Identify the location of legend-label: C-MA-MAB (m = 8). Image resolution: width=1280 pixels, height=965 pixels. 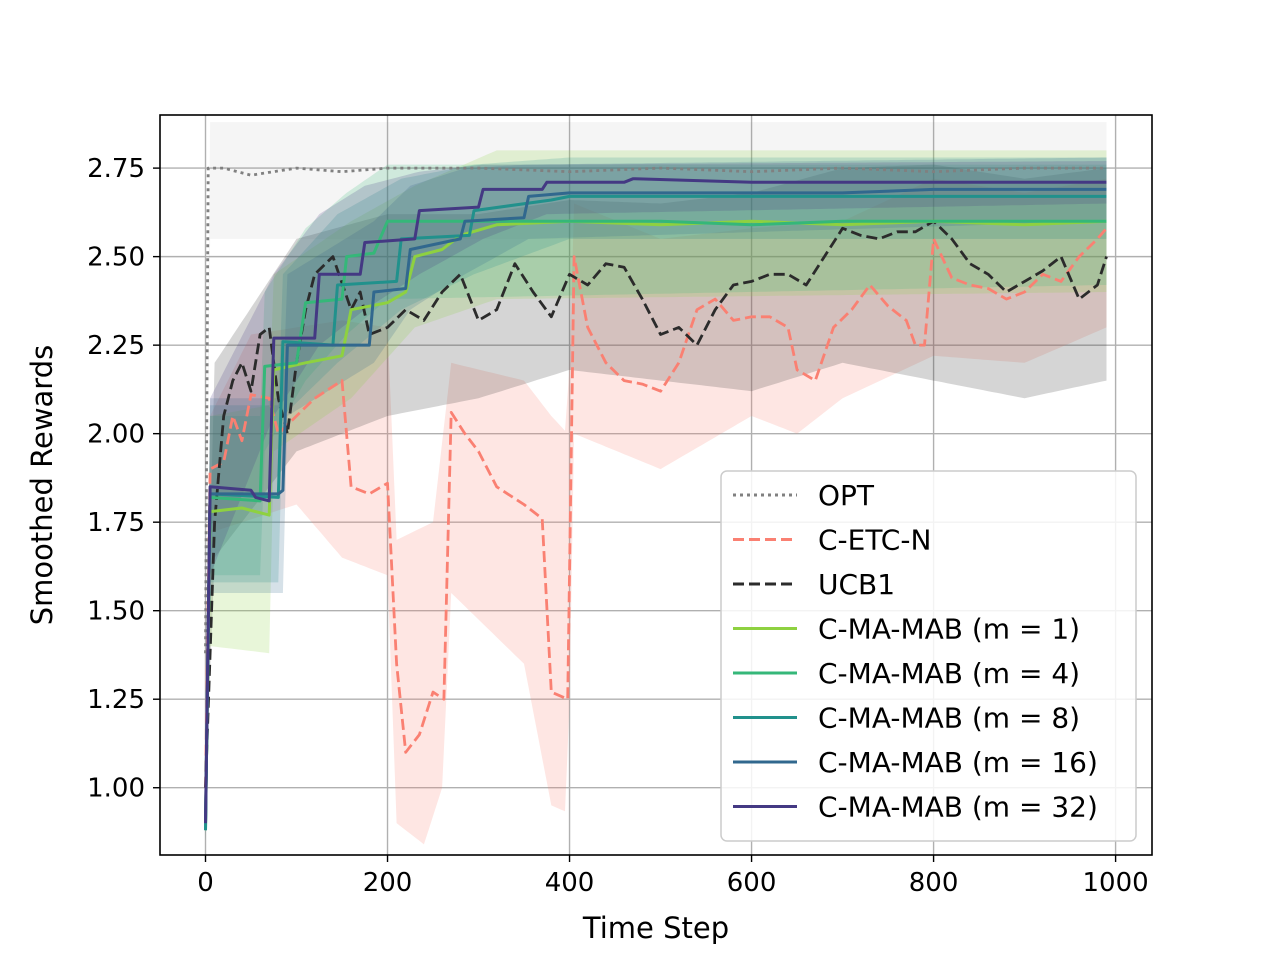
(949, 718).